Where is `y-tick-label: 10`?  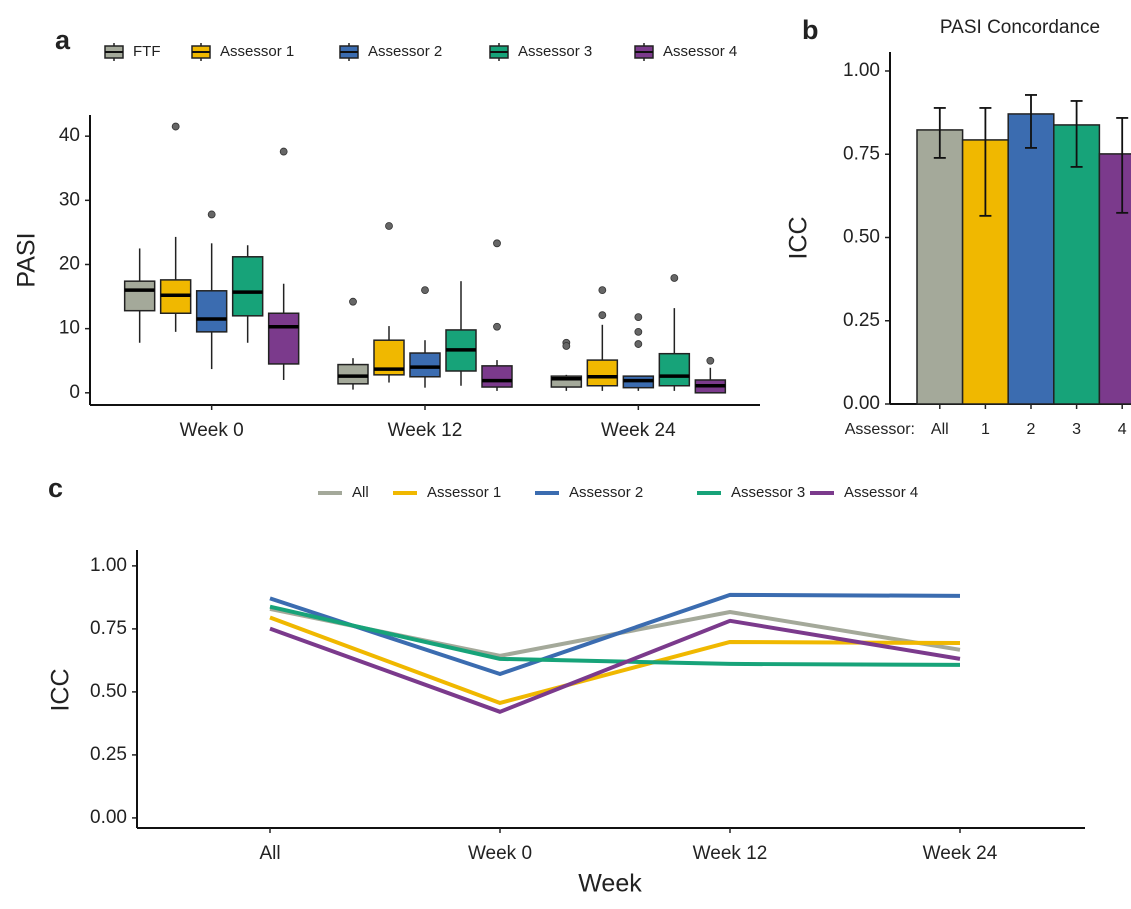 y-tick-label: 10 is located at coordinates (69, 328).